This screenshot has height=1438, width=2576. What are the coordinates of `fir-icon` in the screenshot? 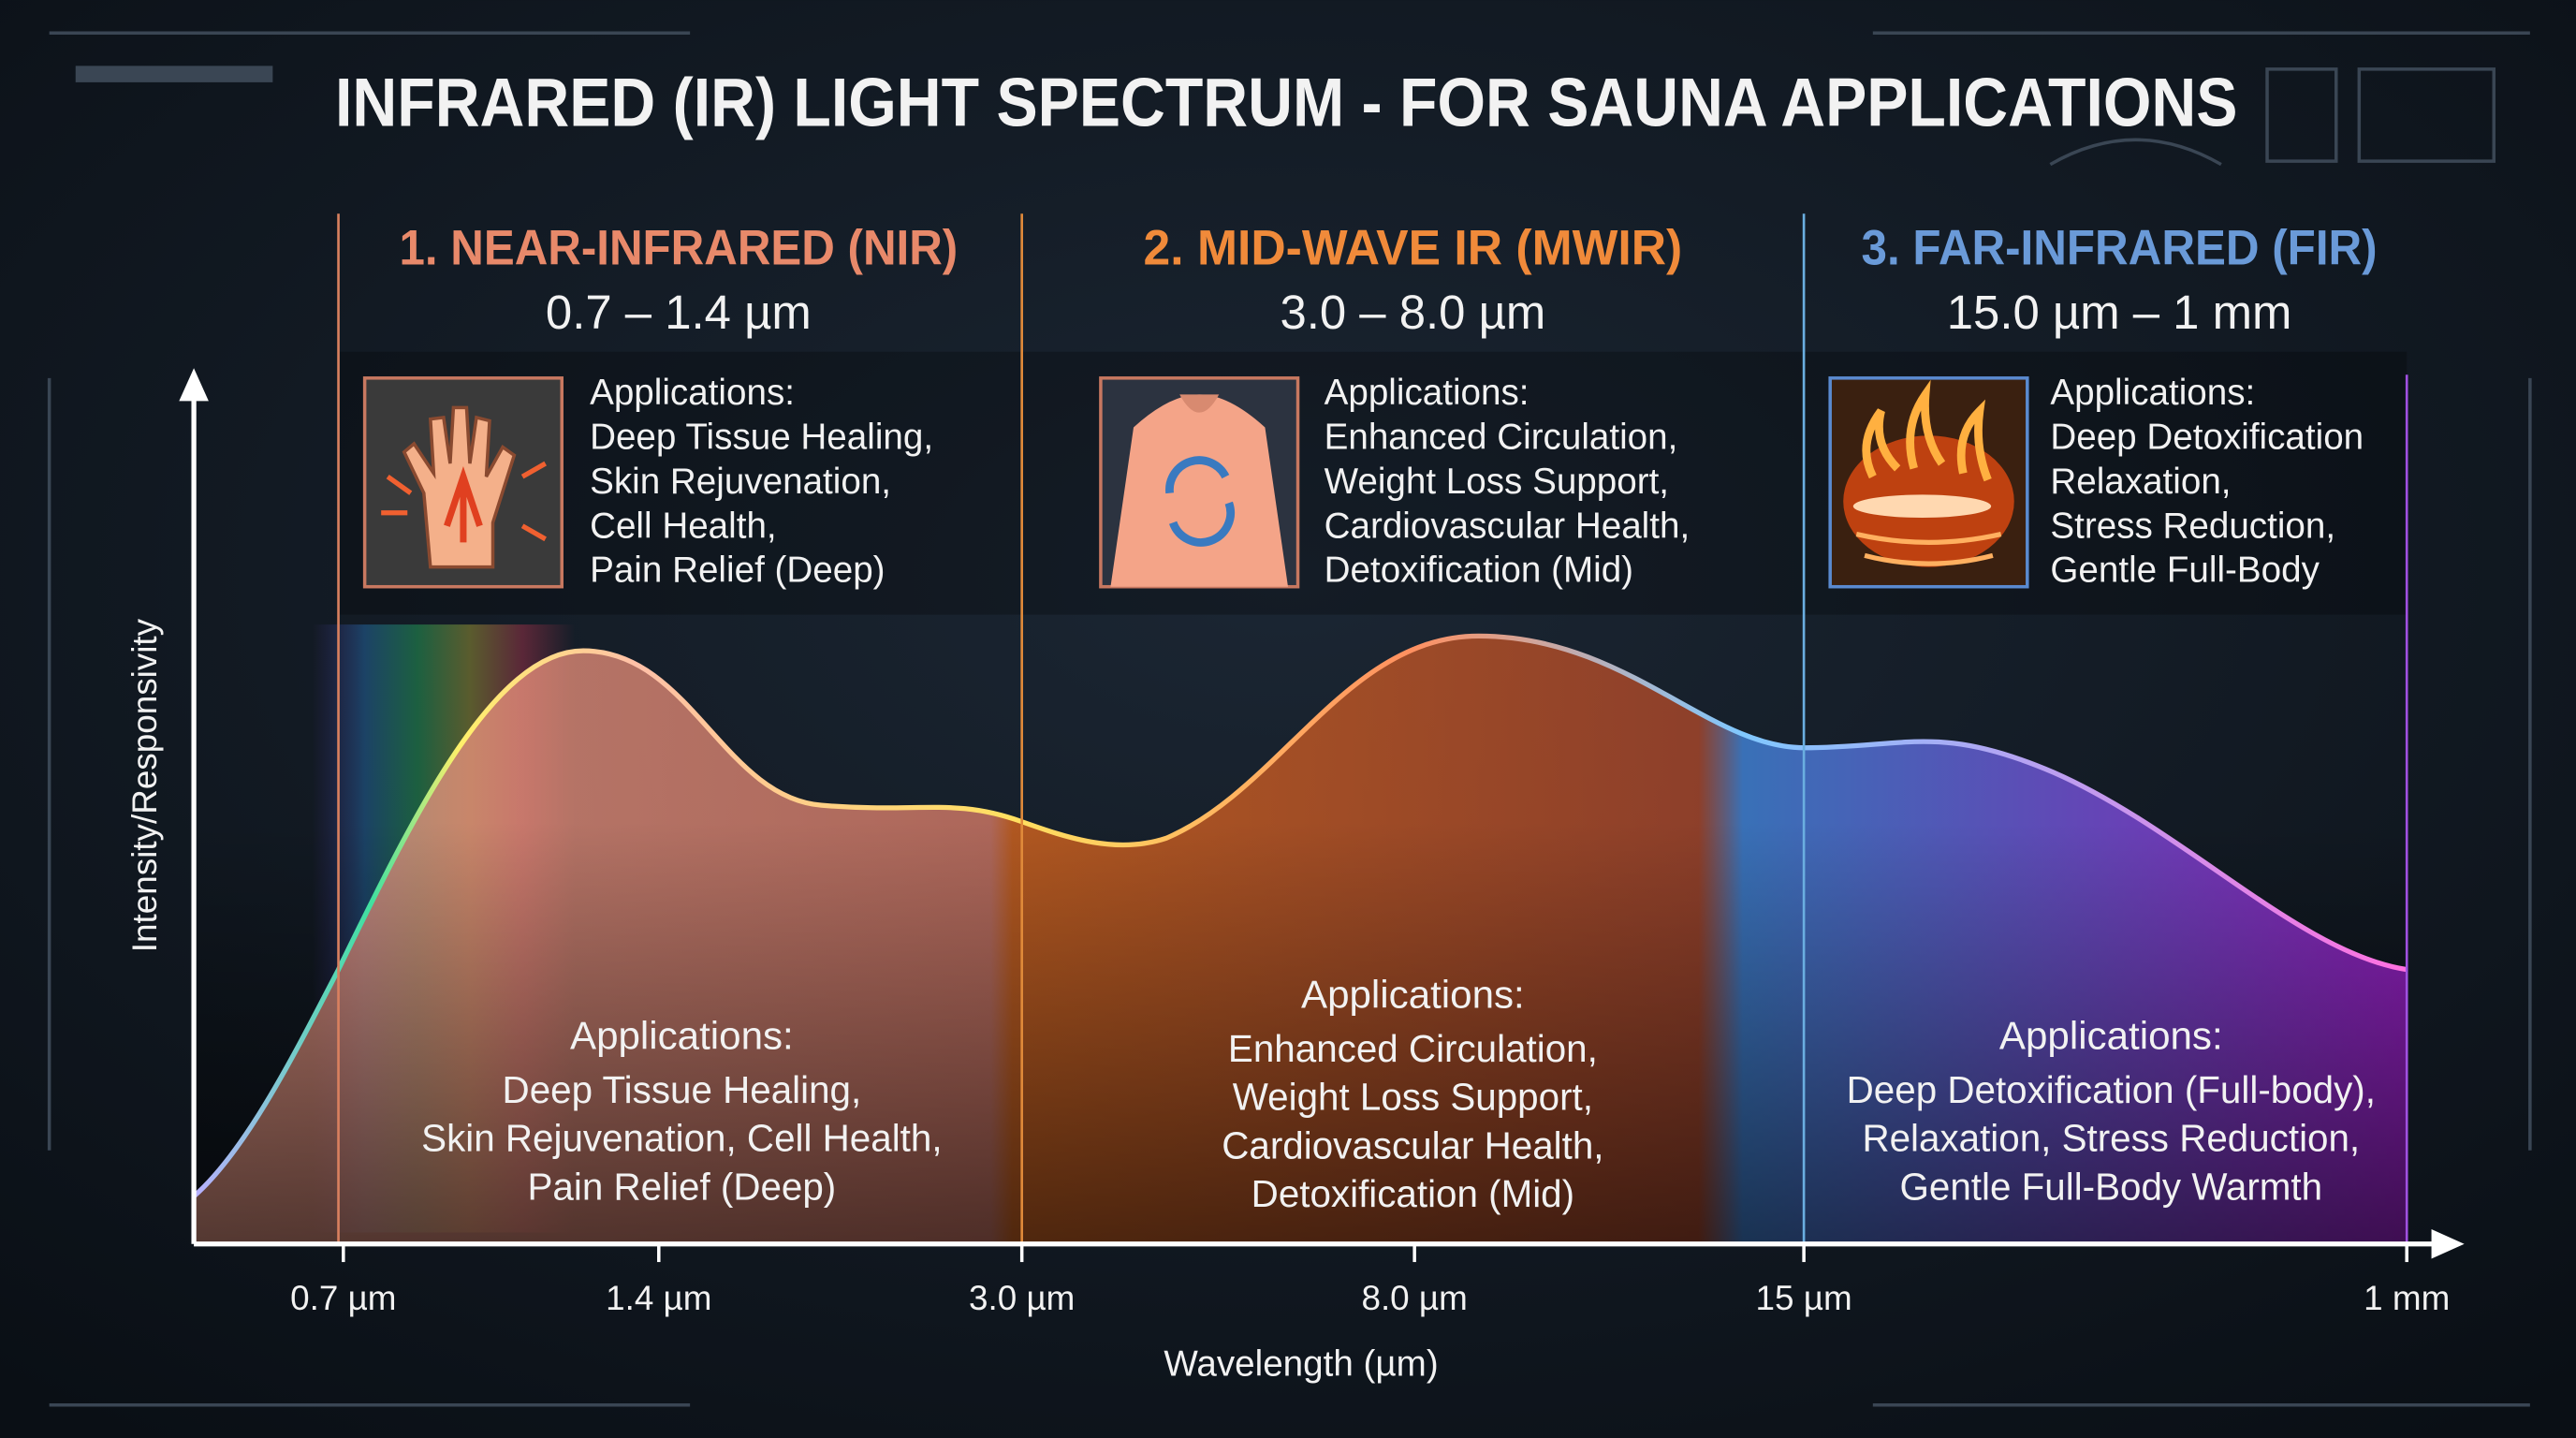 It's located at (1928, 482).